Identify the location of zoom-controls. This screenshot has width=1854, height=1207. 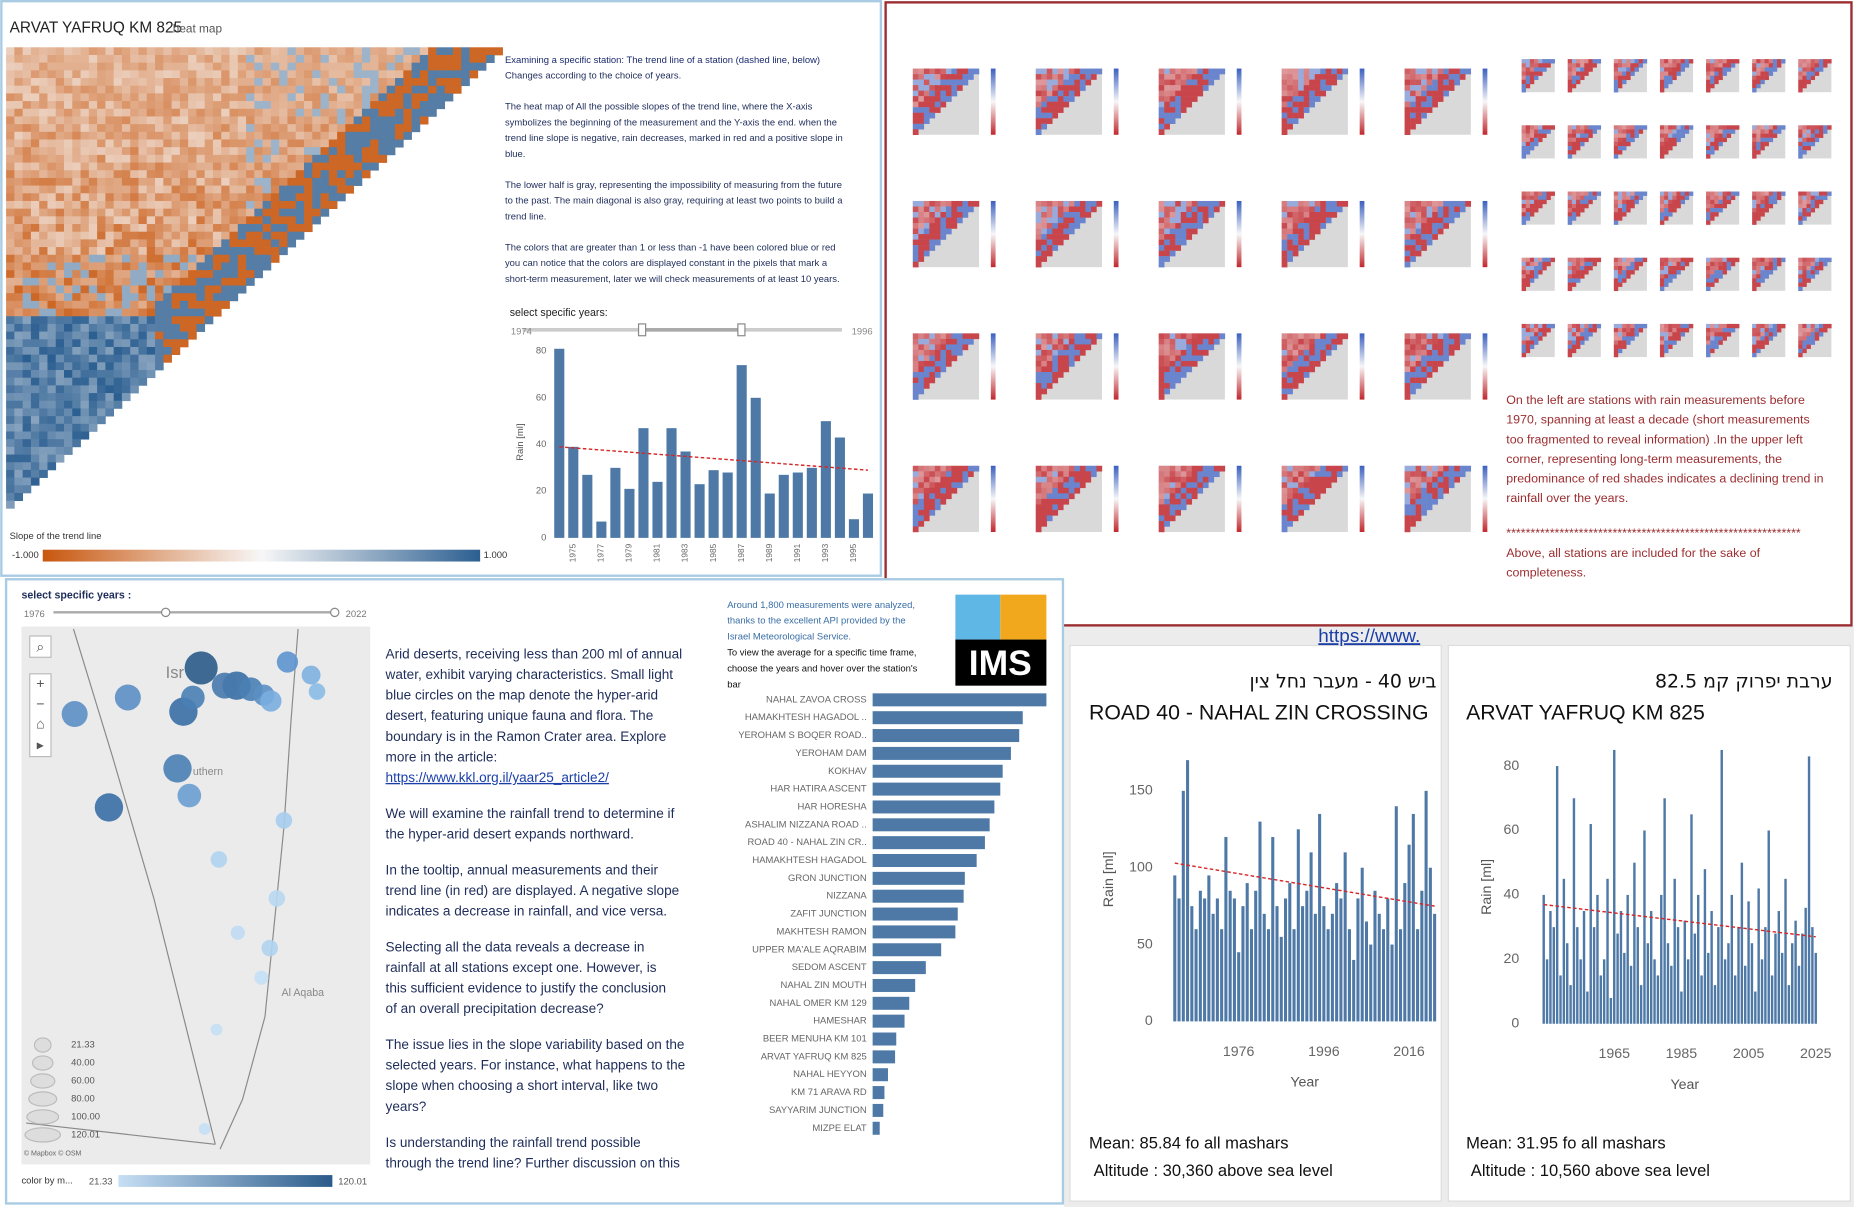
(40, 715).